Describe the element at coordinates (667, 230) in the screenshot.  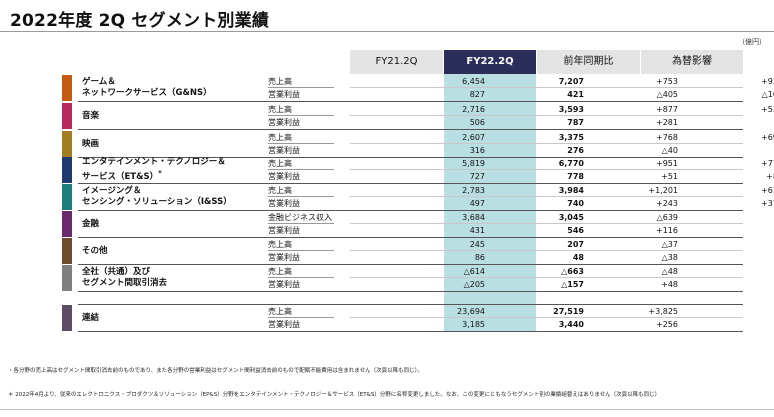
I see `yoy-value: +116` at that location.